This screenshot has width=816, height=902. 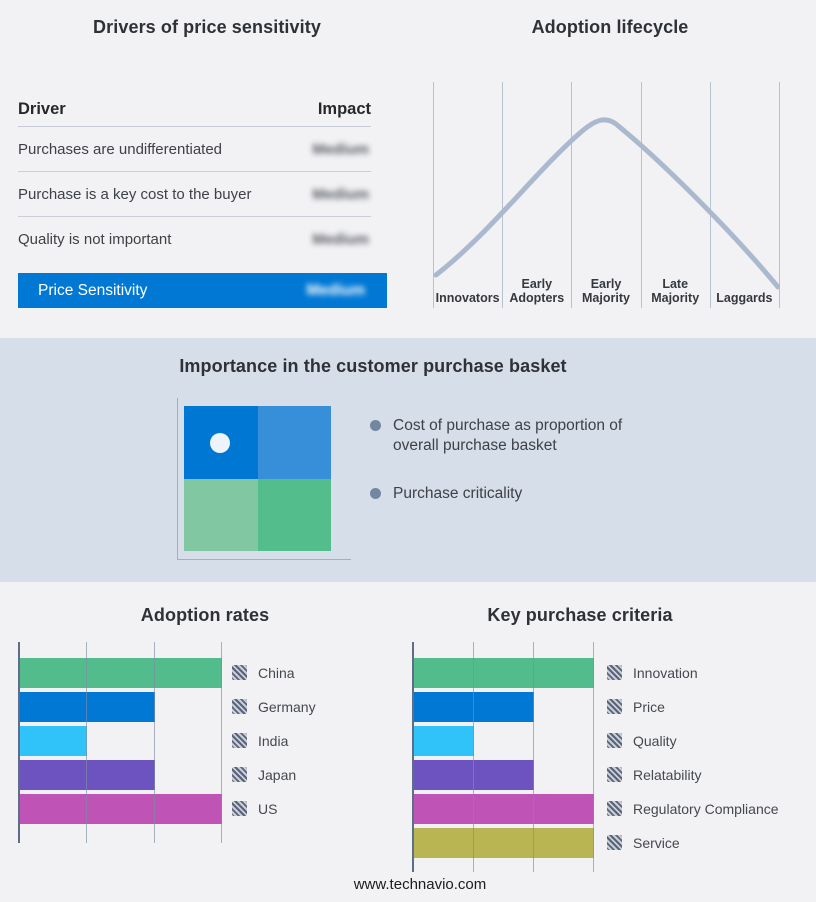 I want to click on bar-india, so click(x=54, y=741).